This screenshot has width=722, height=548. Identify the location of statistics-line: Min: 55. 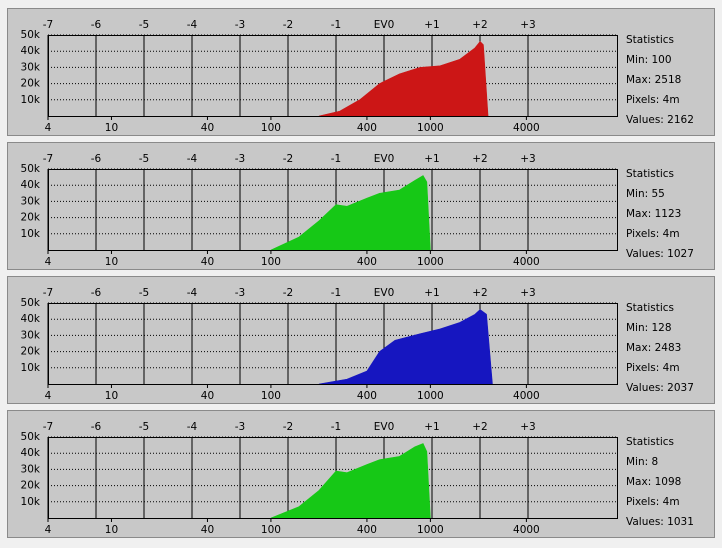
(645, 194).